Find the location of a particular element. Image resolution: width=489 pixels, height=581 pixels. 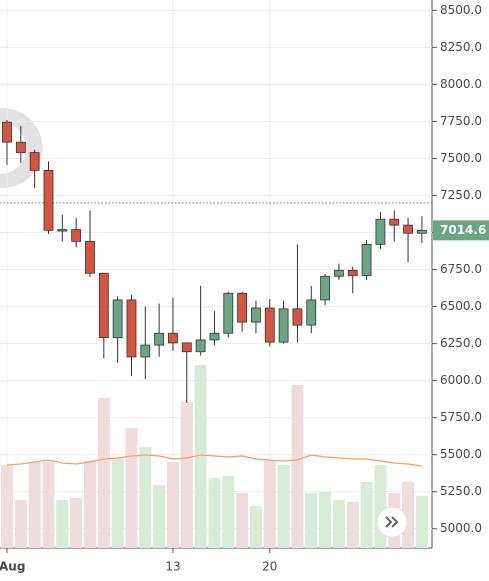

y-tick-label: 5500.0 is located at coordinates (461, 454).